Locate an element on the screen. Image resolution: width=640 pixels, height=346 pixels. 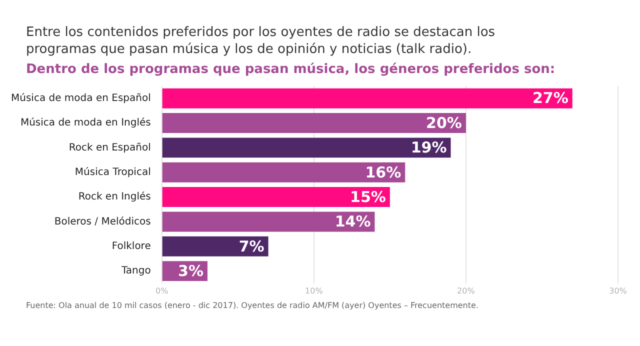
y-tick-label: Tango is located at coordinates (135, 271).